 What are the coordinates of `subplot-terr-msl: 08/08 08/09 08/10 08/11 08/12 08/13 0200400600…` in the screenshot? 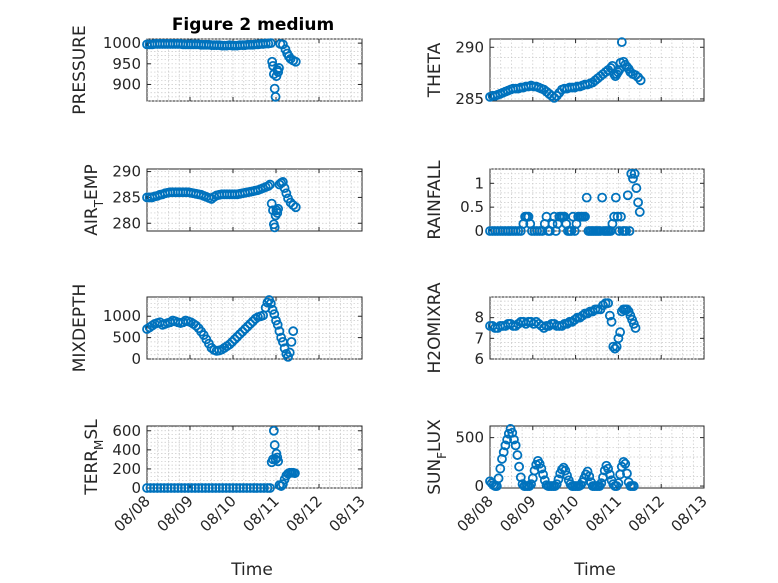 It's located at (225, 477).